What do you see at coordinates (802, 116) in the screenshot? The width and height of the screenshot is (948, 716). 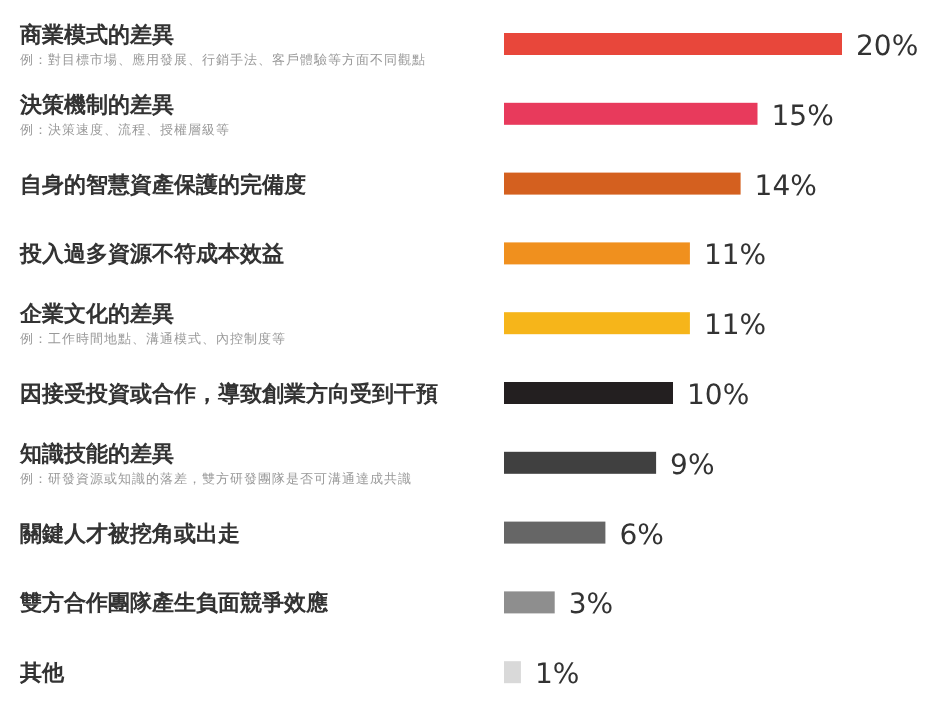 I see `data-label: 15%` at bounding box center [802, 116].